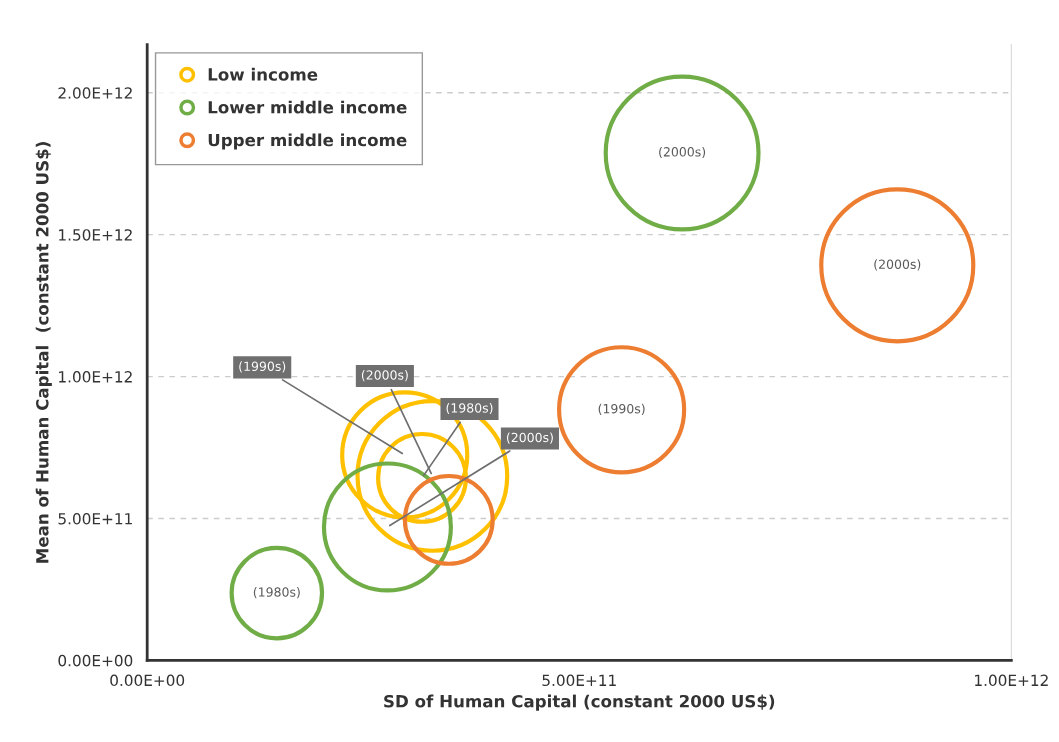  What do you see at coordinates (1011, 680) in the screenshot?
I see `x-tick-label: 1.00E+12` at bounding box center [1011, 680].